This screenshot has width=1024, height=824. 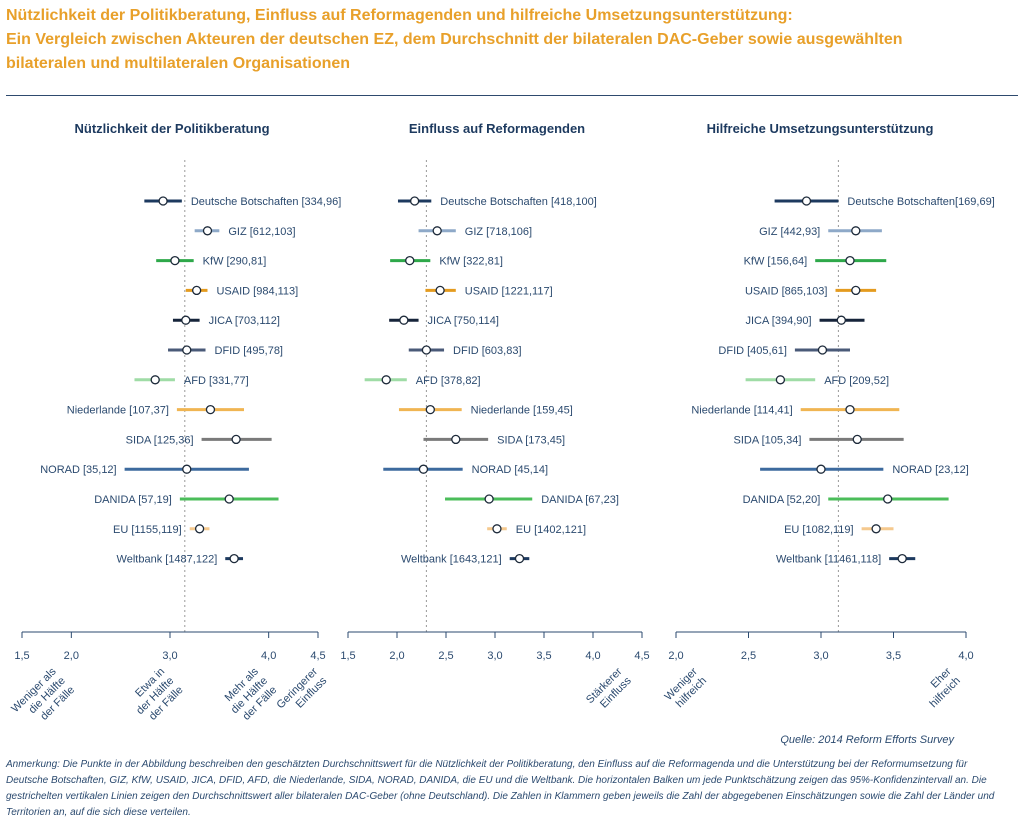 What do you see at coordinates (261, 232) in the screenshot?
I see `data-label-giz: GIZ [612,103]` at bounding box center [261, 232].